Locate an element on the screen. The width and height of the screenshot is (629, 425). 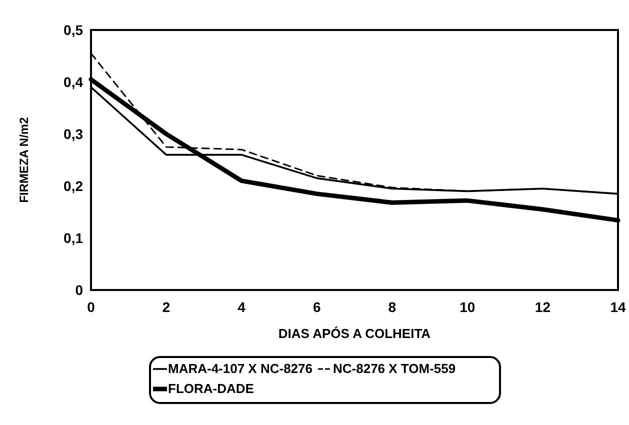
x-tick-label: 8 is located at coordinates (392, 307).